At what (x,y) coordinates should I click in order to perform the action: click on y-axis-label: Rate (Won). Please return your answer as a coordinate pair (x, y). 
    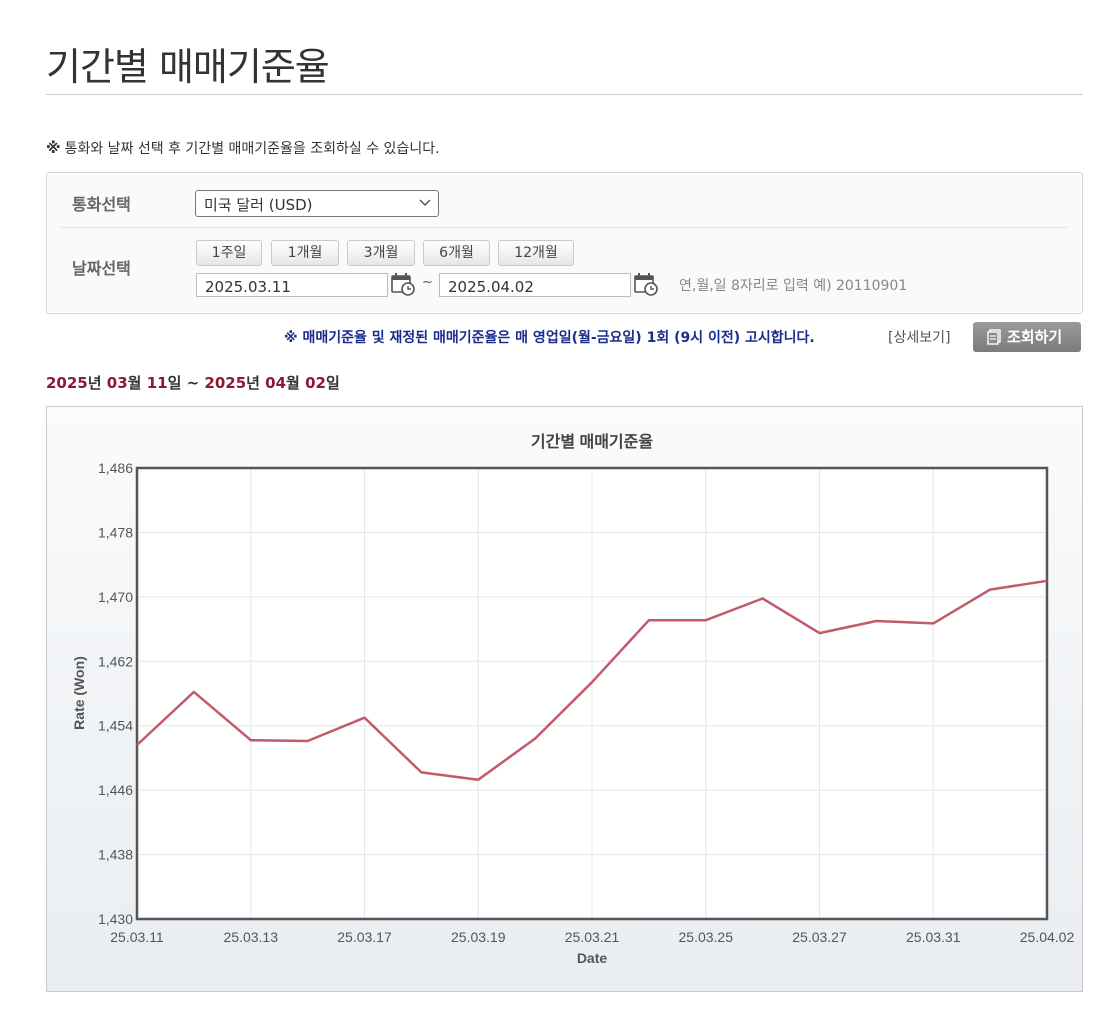
    Looking at the image, I should click on (79, 693).